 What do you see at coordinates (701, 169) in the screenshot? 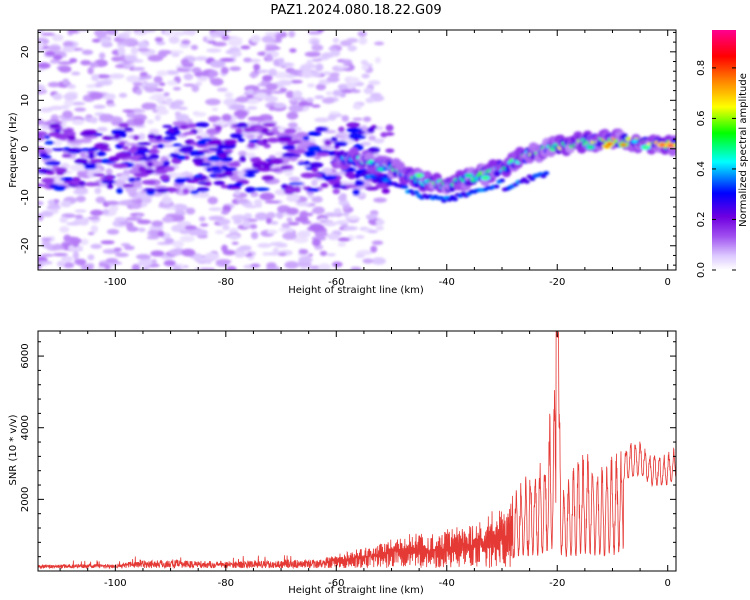
I see `colorbar-tick-label: 0.4` at bounding box center [701, 169].